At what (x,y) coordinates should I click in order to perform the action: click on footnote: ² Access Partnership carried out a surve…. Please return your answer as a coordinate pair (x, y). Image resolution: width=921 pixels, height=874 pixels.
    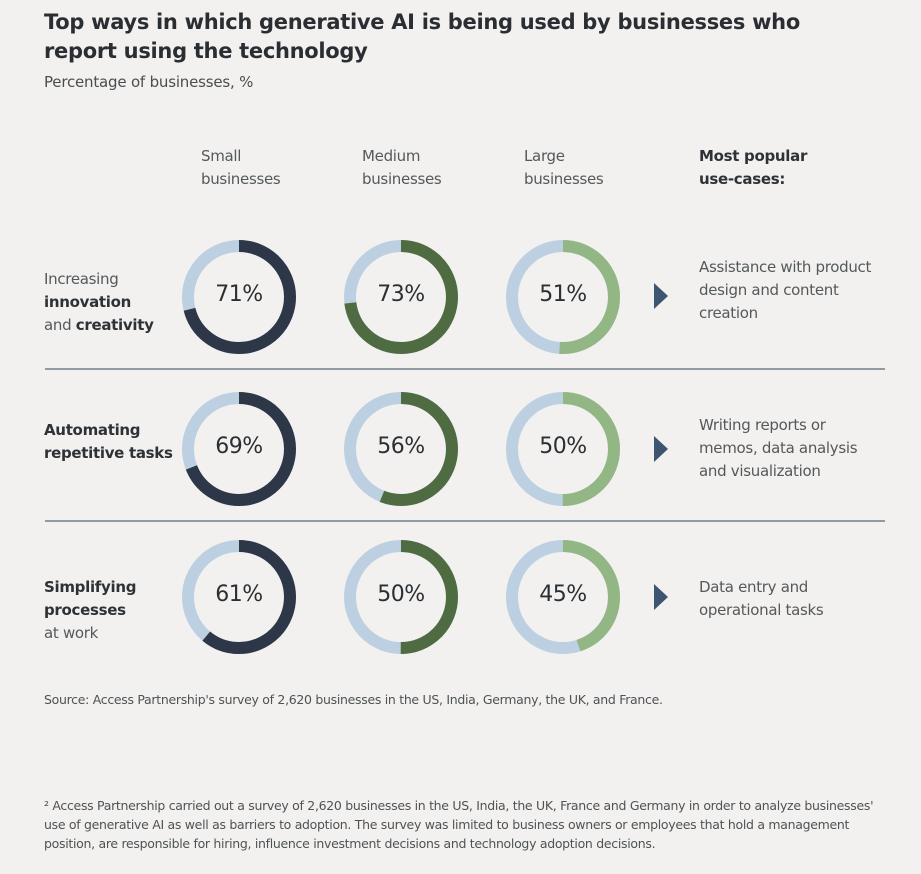
    Looking at the image, I should click on (459, 824).